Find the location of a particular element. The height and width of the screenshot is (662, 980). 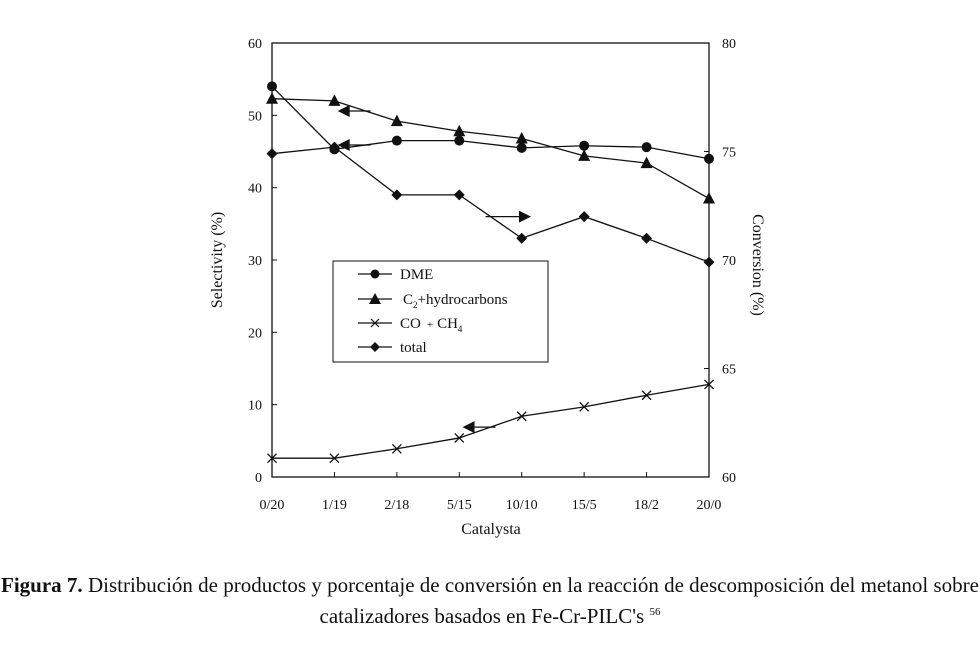

y-tick-label: 30 is located at coordinates (255, 261).